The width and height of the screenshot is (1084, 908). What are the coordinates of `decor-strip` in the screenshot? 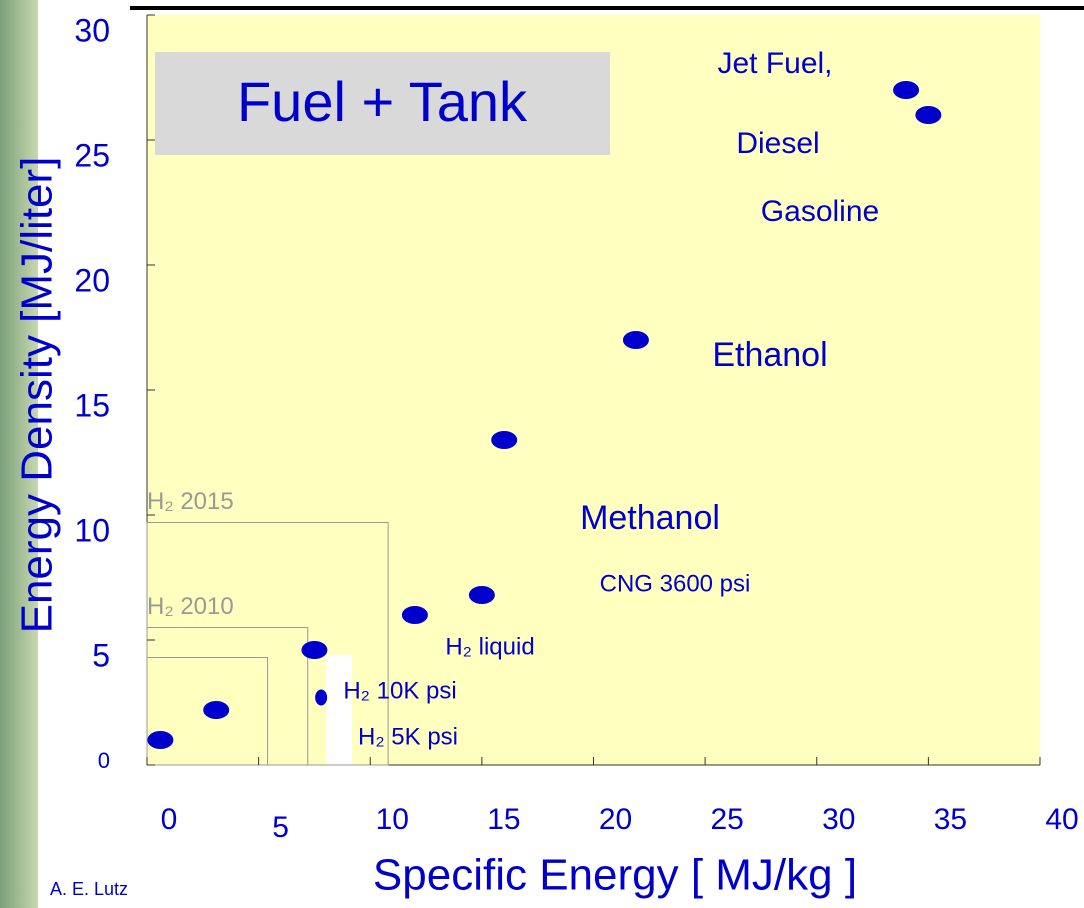 It's located at (19, 454).